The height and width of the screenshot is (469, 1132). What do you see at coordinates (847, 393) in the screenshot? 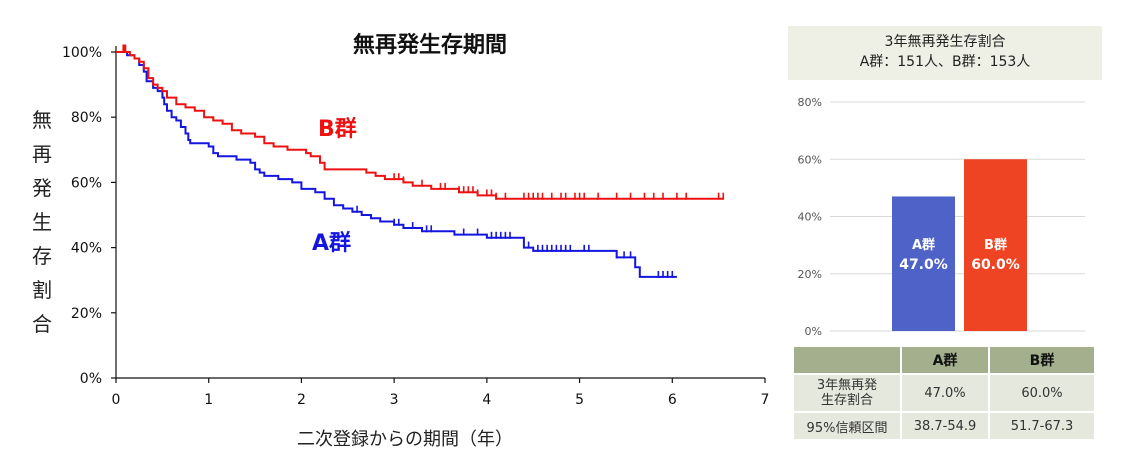
I see `table-row-label-3yr: 3年無再発 生存割合` at bounding box center [847, 393].